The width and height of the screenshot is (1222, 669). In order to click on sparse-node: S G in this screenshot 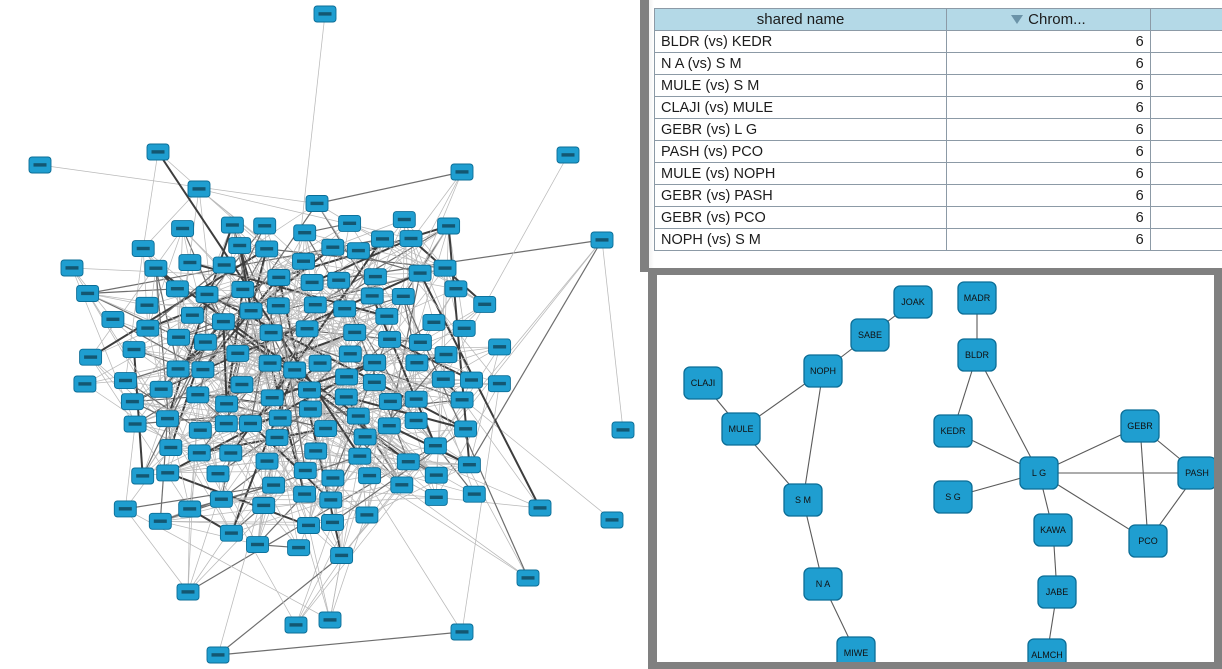, I will do `click(953, 497)`.